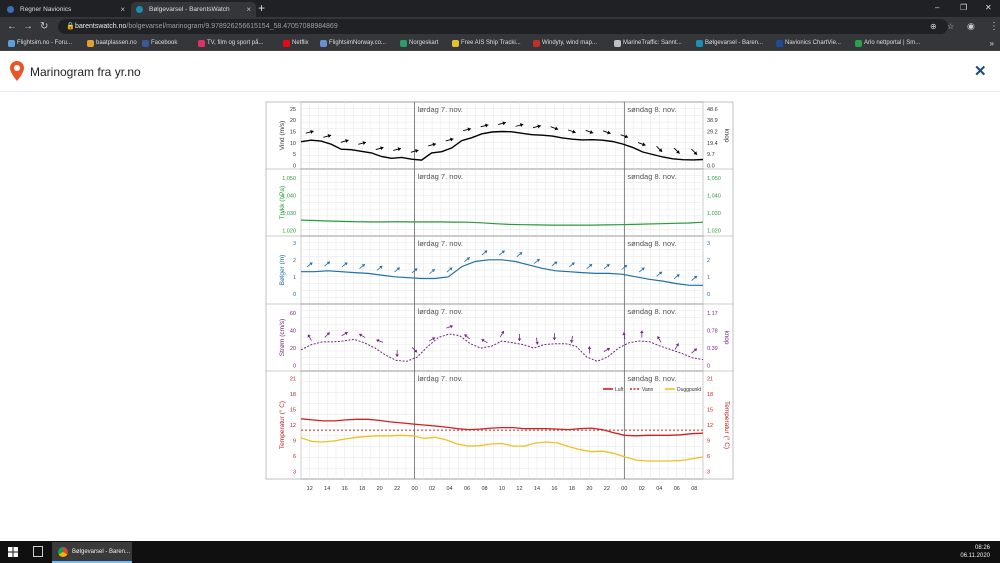 Image resolution: width=1000 pixels, height=563 pixels. Describe the element at coordinates (38, 551) in the screenshot. I see `task-view-icon` at that location.